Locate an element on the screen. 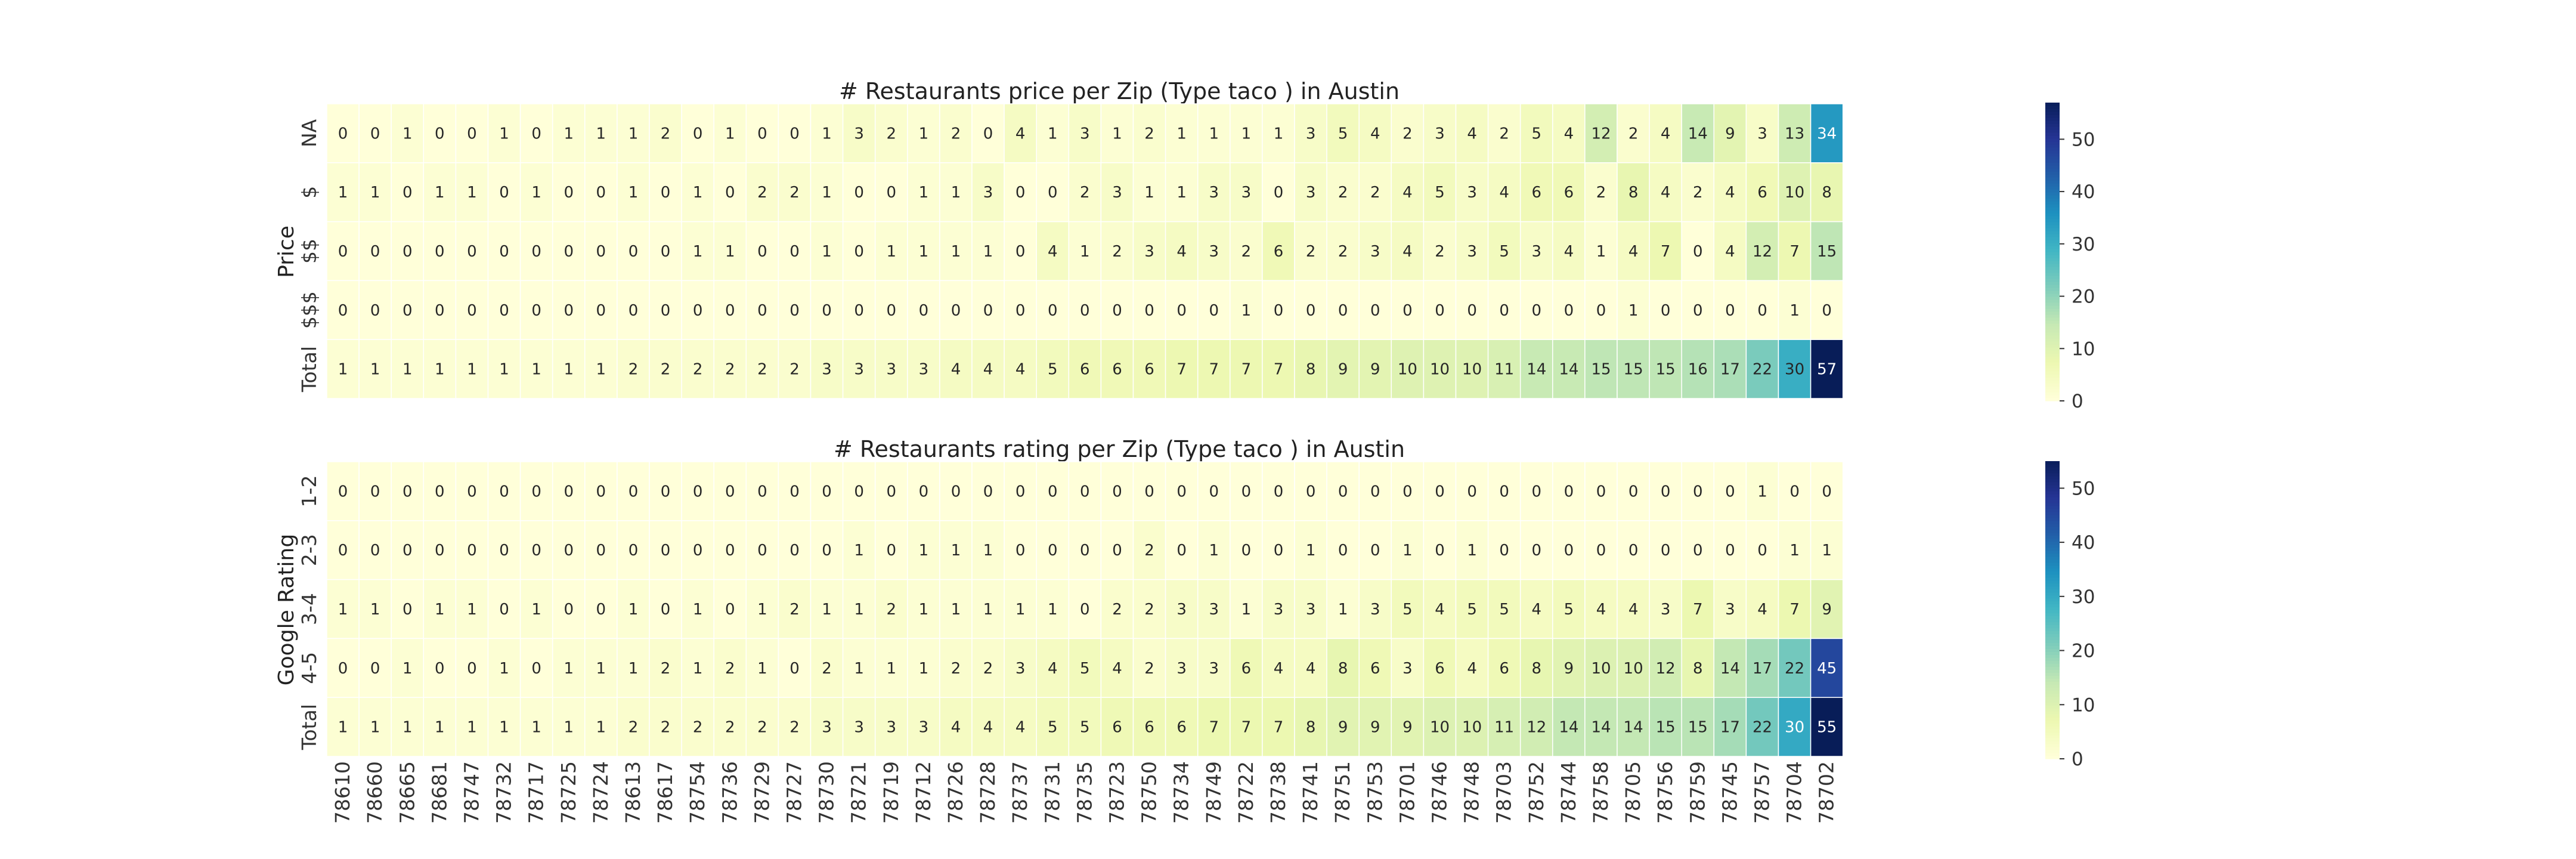  rating-cell-label: 5 is located at coordinates (1472, 610).